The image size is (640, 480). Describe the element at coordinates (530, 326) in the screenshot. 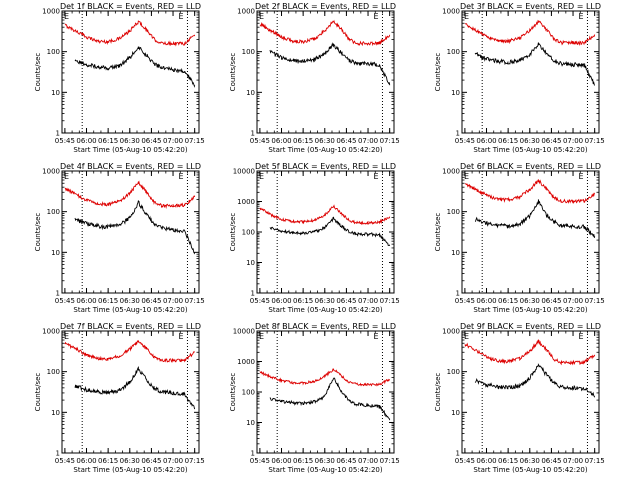

I see `panel-title: Det 9f BLACK = Events, RED = LLD` at that location.